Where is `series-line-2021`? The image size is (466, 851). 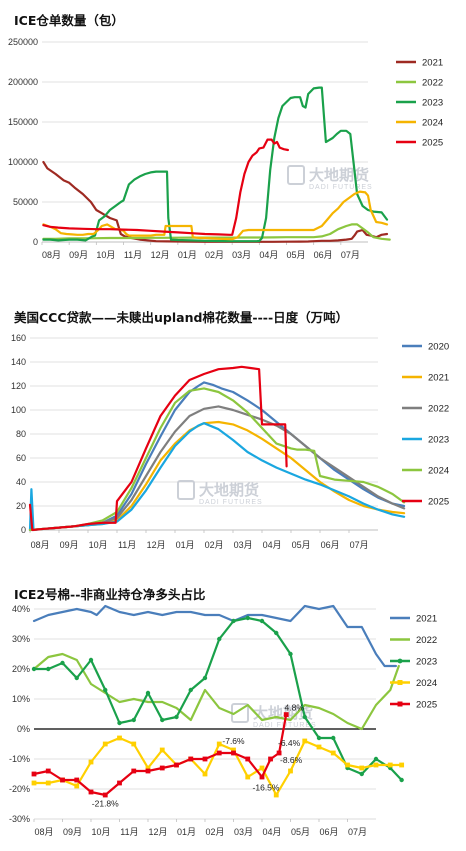 series-line-2021 is located at coordinates (214, 636).